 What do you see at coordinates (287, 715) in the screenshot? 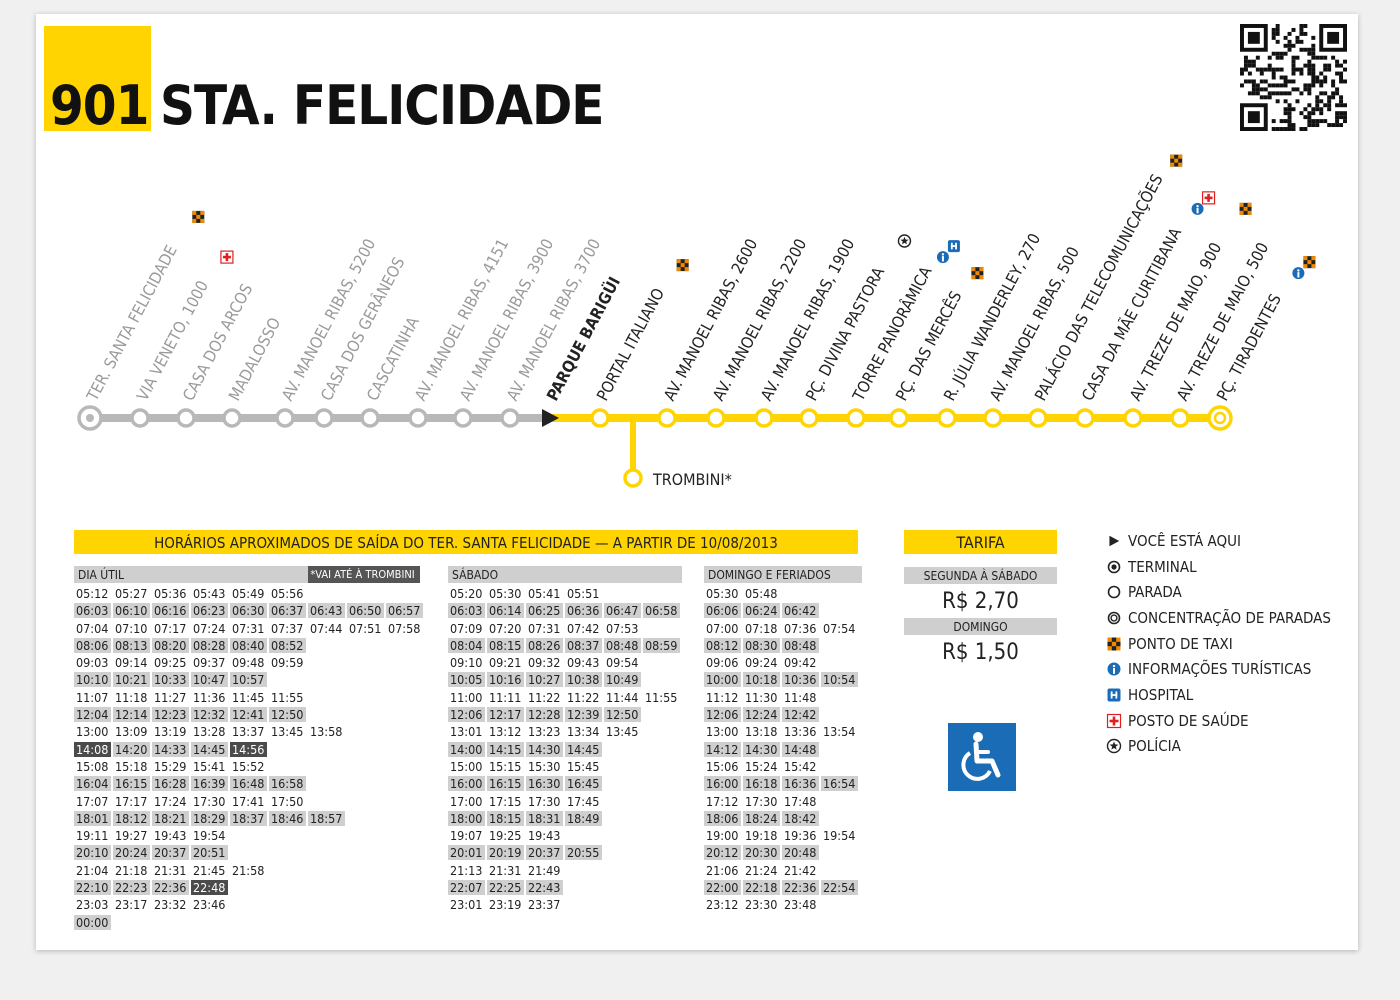
I see `departure-time: 12:50` at bounding box center [287, 715].